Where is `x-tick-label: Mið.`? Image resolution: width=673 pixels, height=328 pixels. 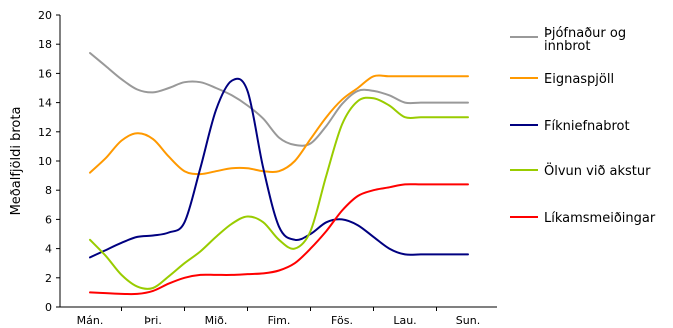
x-tick-label: Mið. is located at coordinates (216, 320).